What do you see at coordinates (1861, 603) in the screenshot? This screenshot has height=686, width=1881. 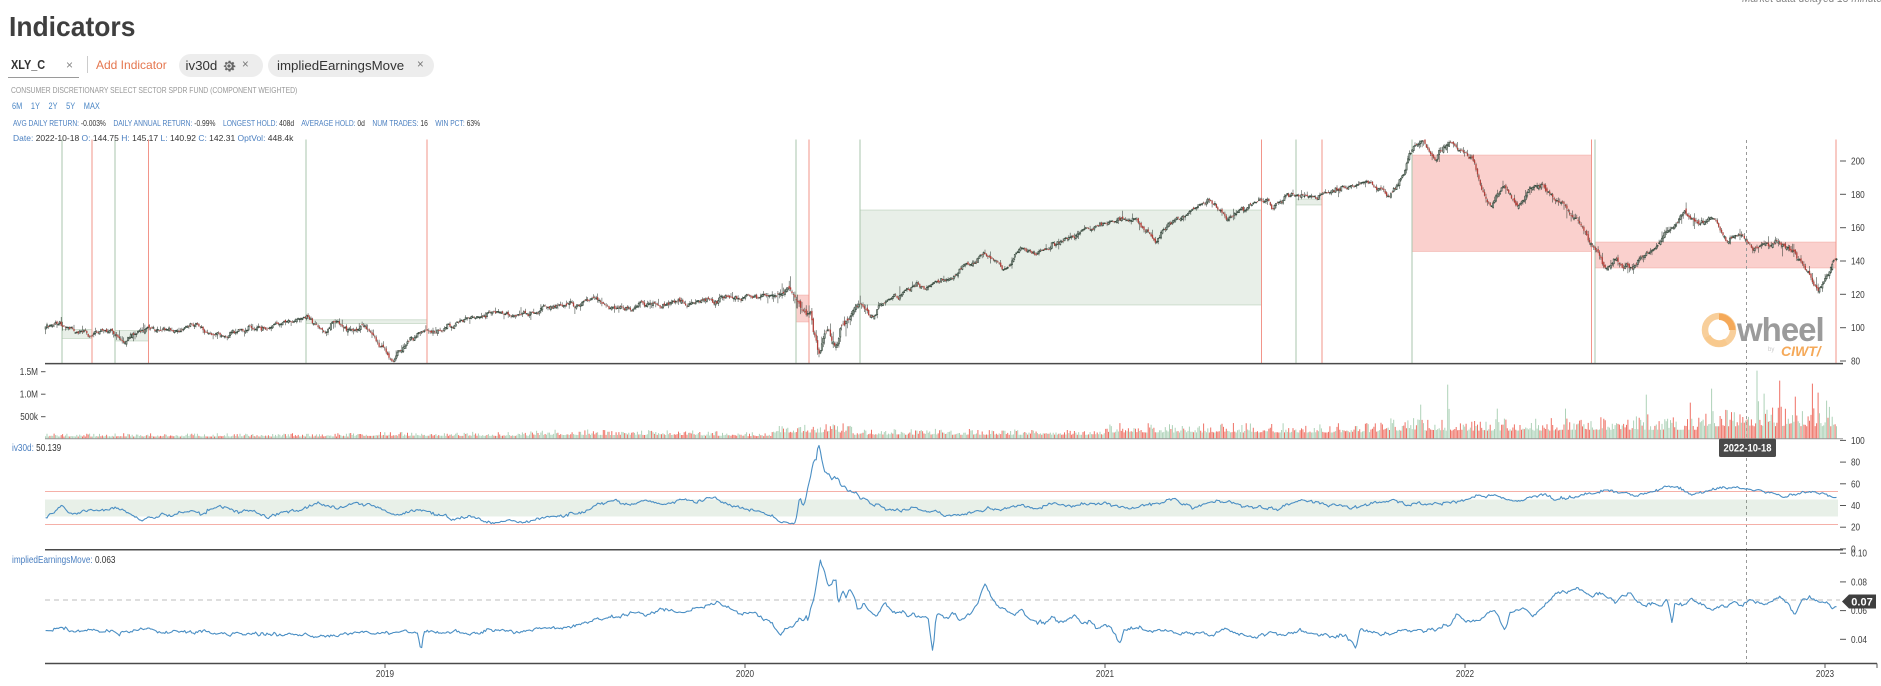 I see `svg-text: 0.07` at bounding box center [1861, 603].